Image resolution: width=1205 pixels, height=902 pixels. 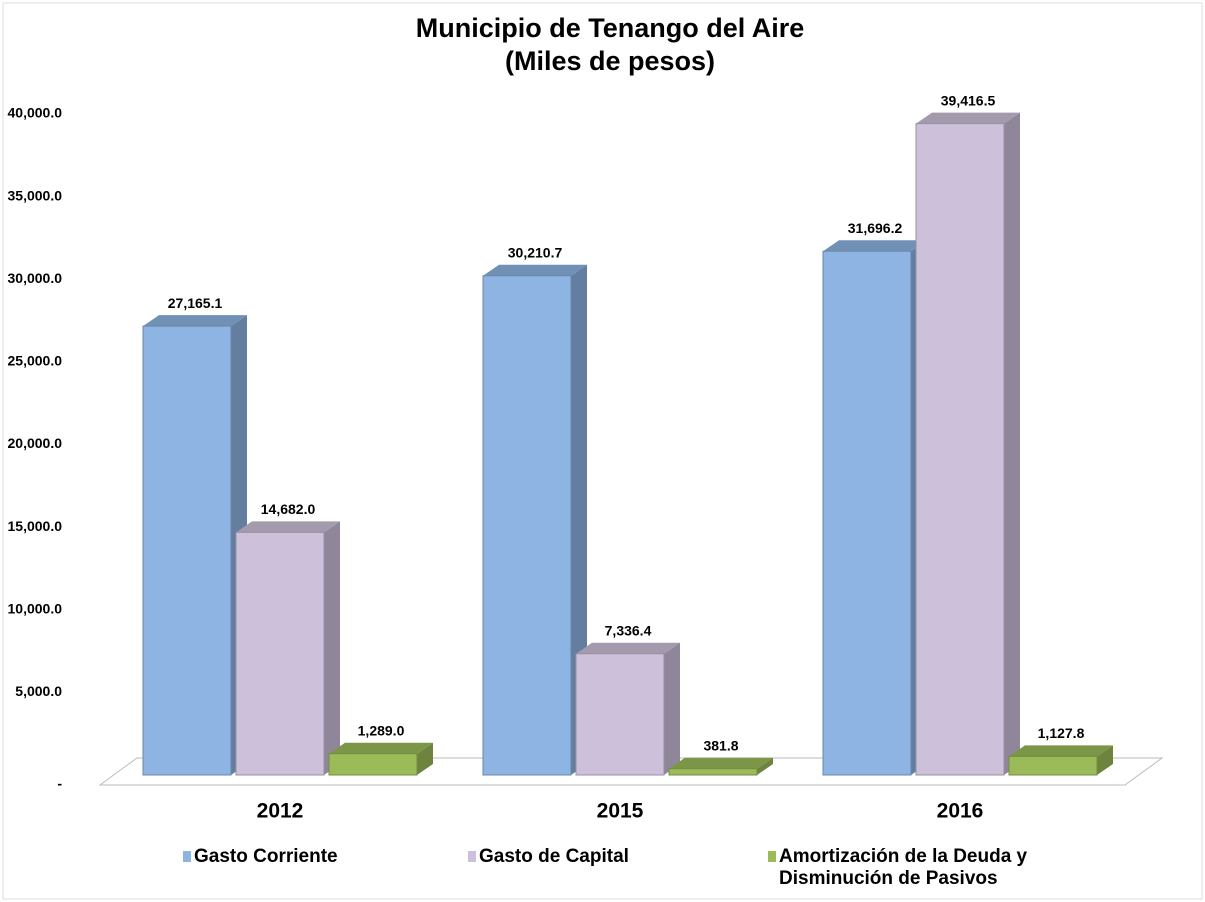 I want to click on value-label: 7,336.4, so click(x=628, y=630).